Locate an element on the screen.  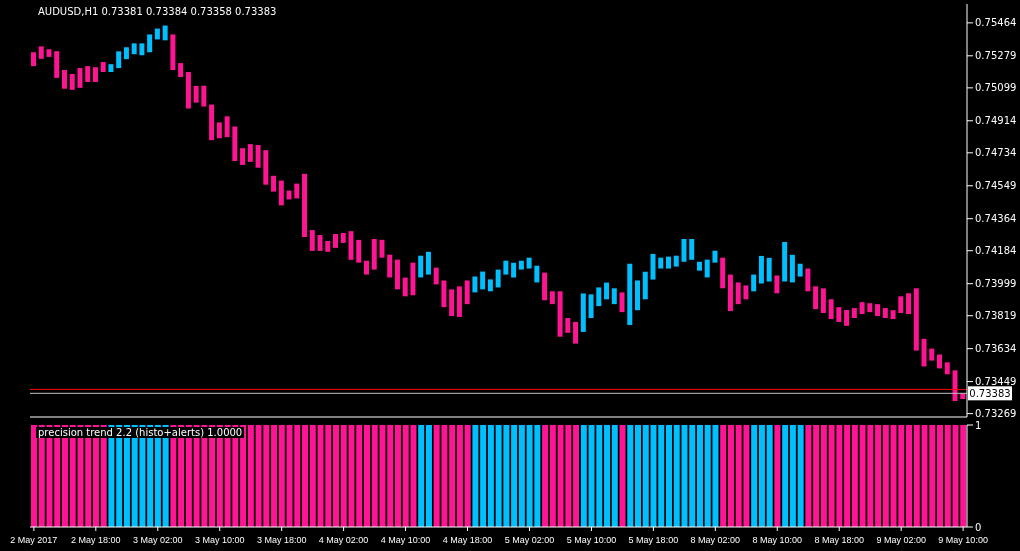
y-tick-label: 0.75464 is located at coordinates (996, 23).